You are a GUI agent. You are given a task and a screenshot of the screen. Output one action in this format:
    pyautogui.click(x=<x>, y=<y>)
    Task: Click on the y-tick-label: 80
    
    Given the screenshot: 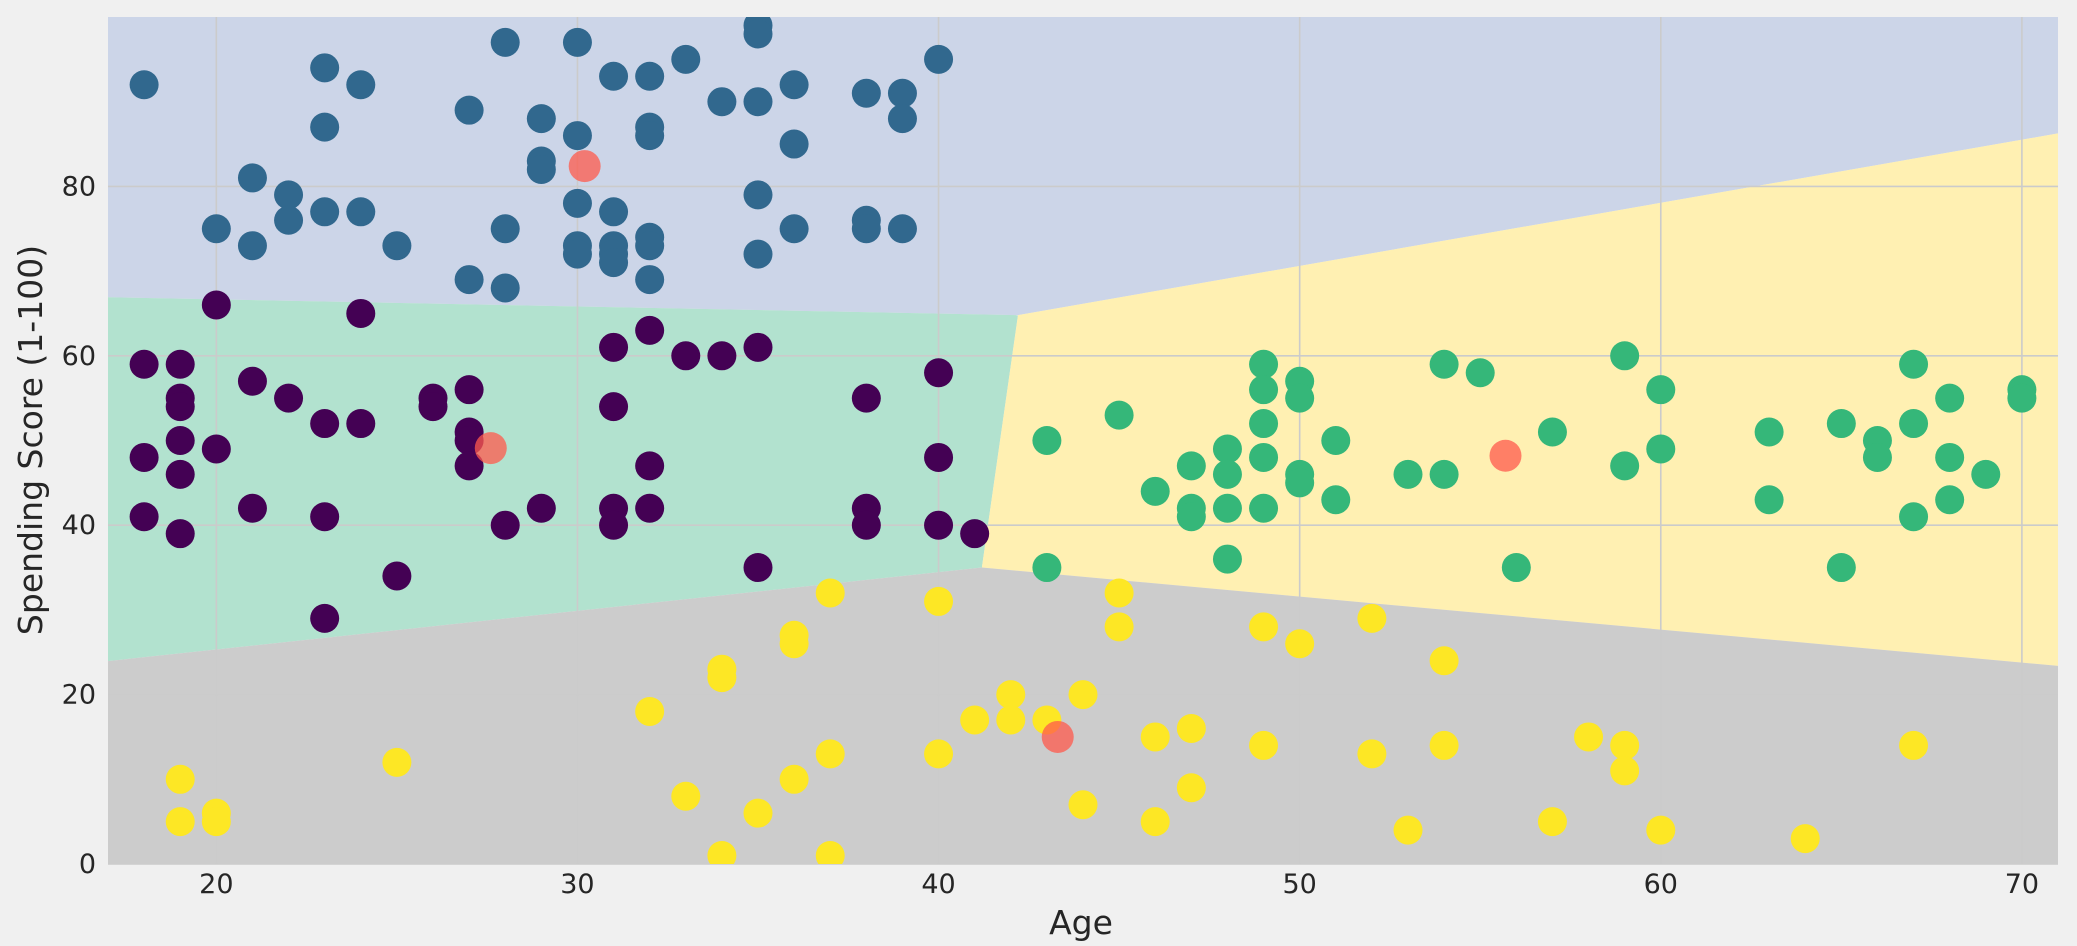 What is the action you would take?
    pyautogui.click(x=79, y=186)
    